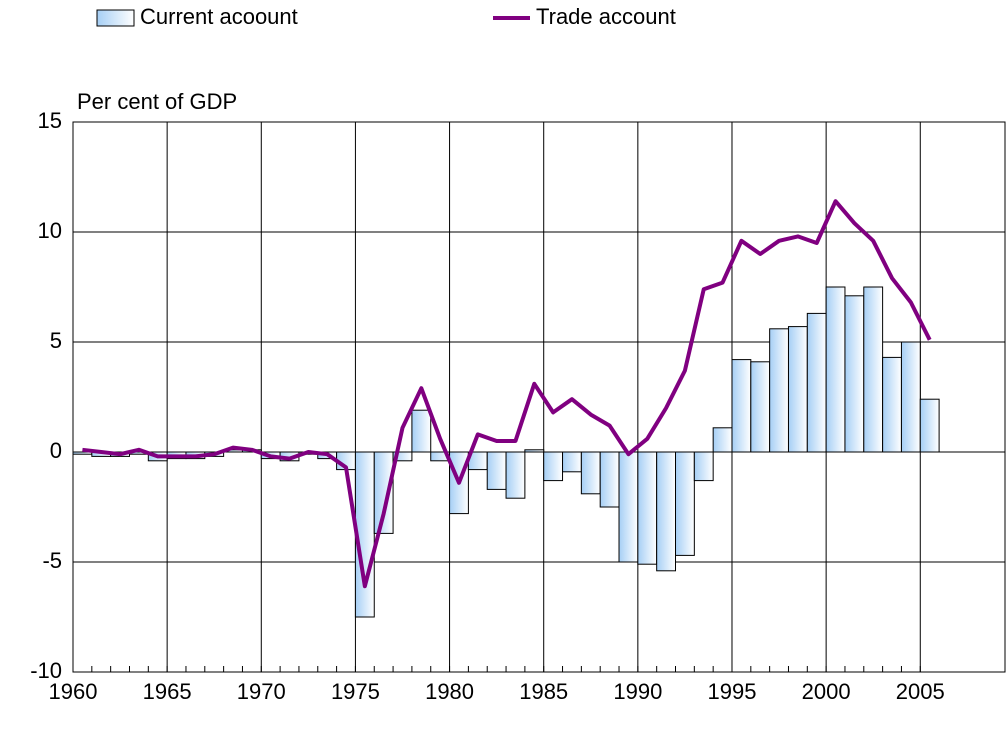 The width and height of the screenshot is (1006, 731). I want to click on legend-label: Trade account, so click(606, 16).